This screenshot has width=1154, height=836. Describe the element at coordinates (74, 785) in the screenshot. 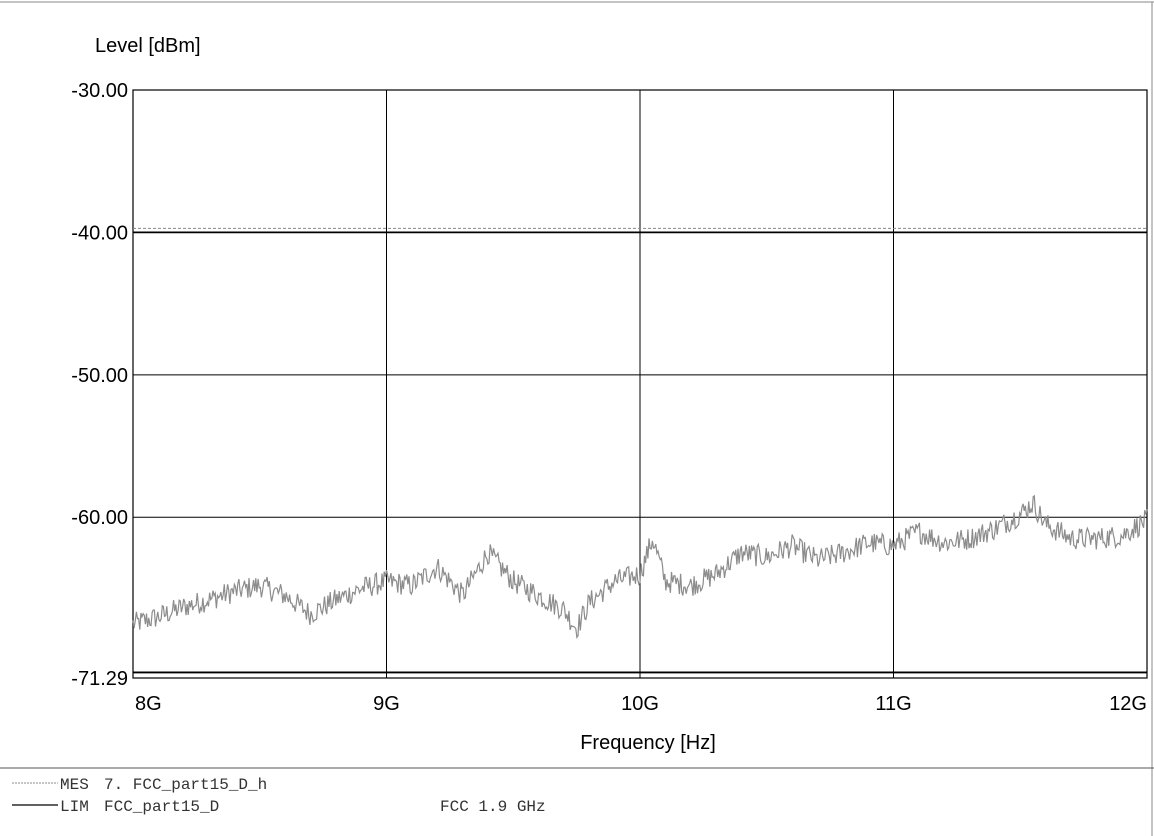

I see `legend-mes-code: MES` at that location.